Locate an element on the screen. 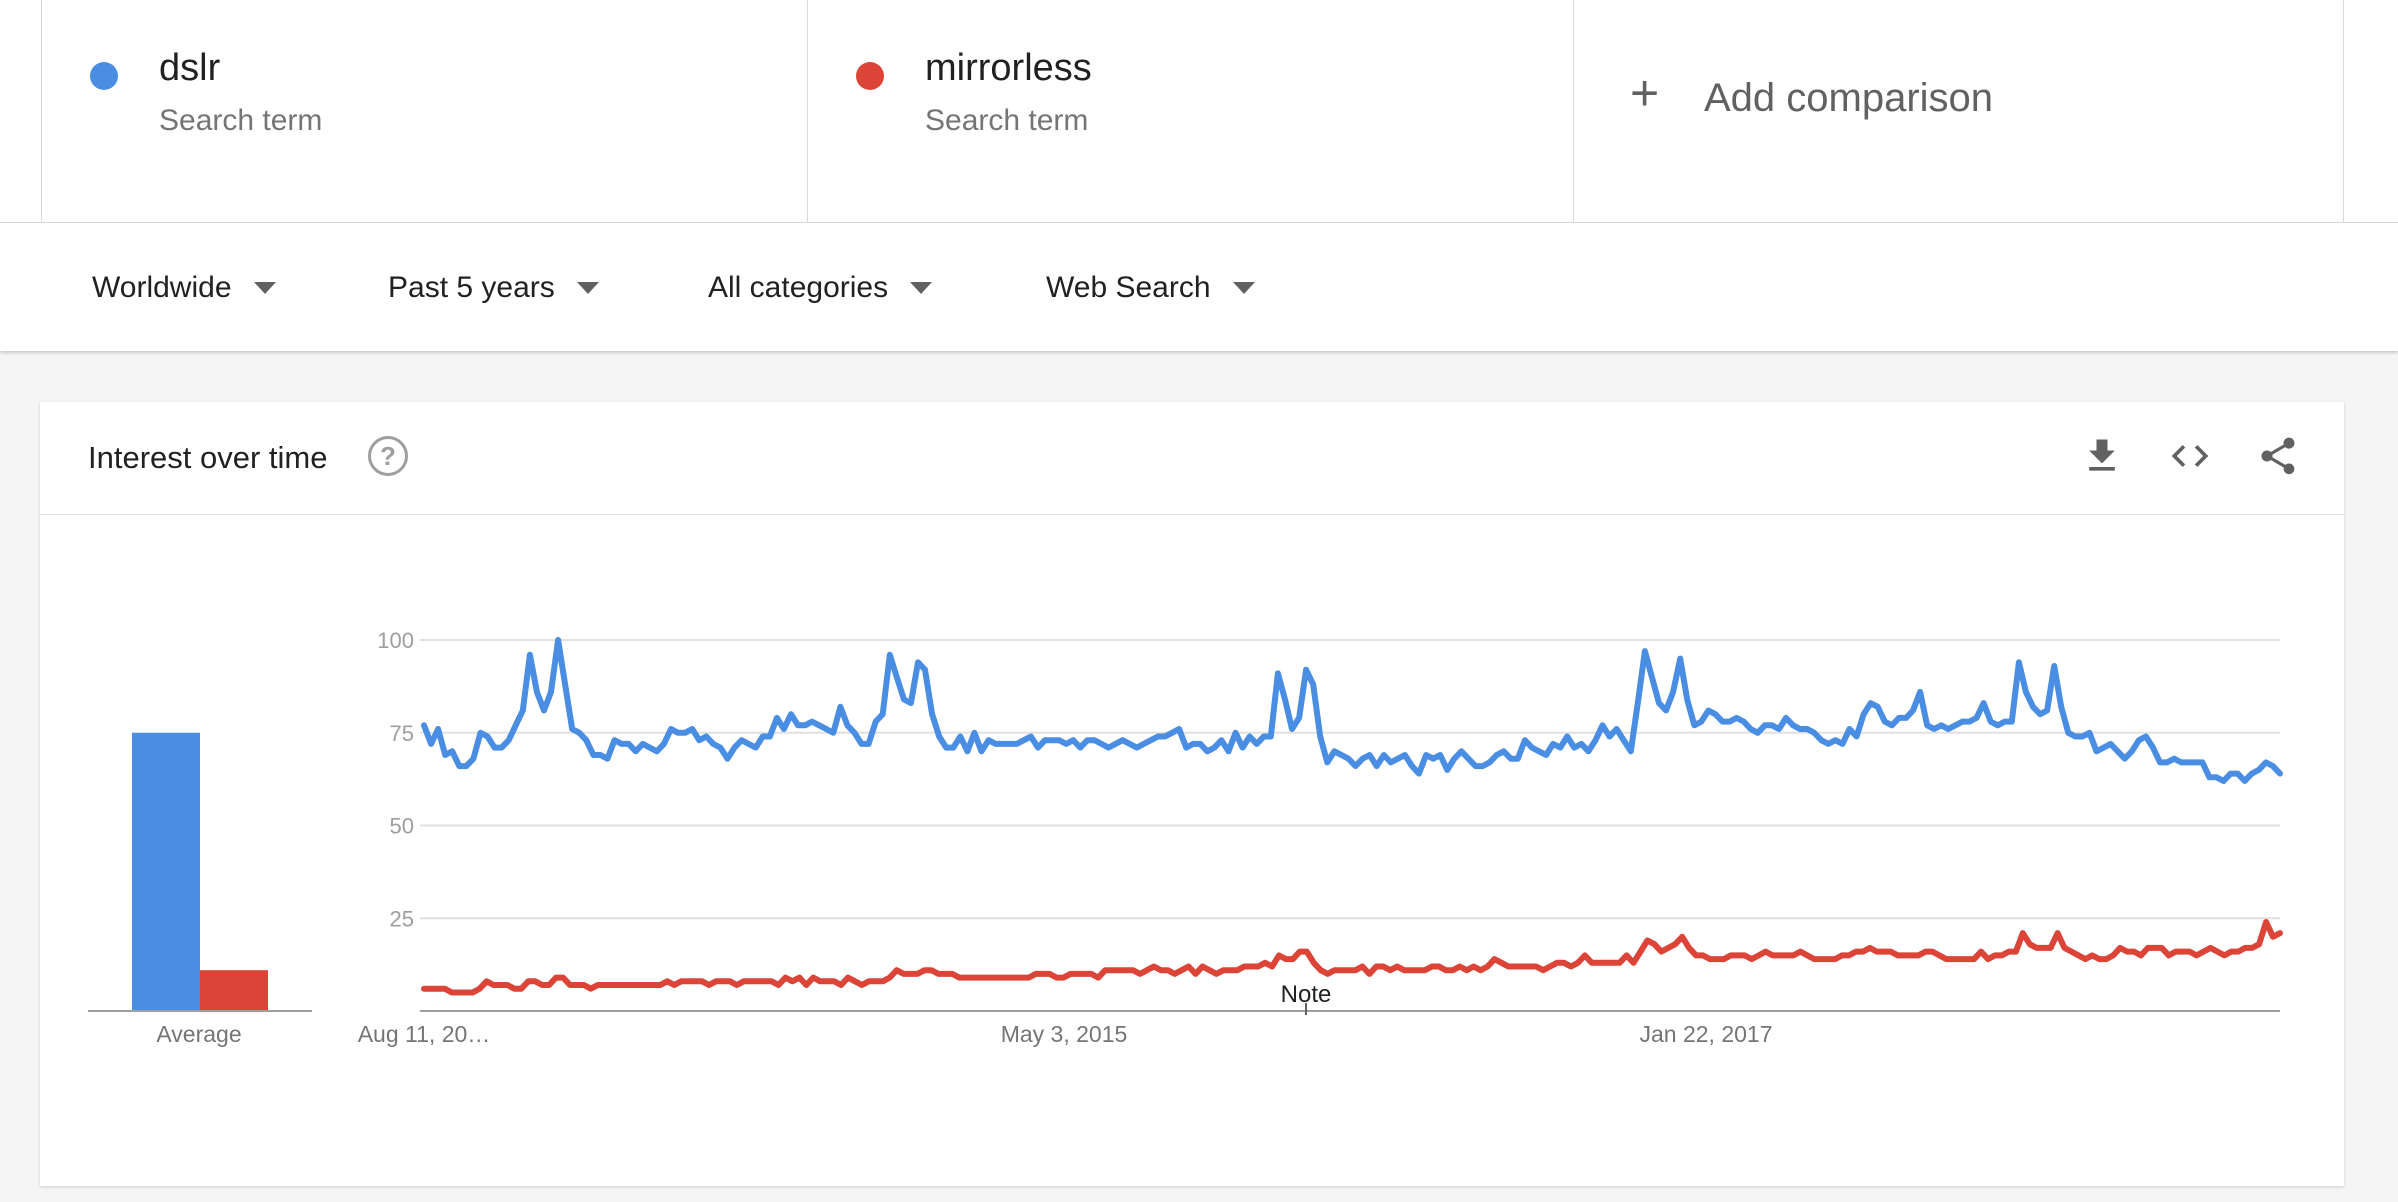  note-annotation: Note is located at coordinates (1306, 994).